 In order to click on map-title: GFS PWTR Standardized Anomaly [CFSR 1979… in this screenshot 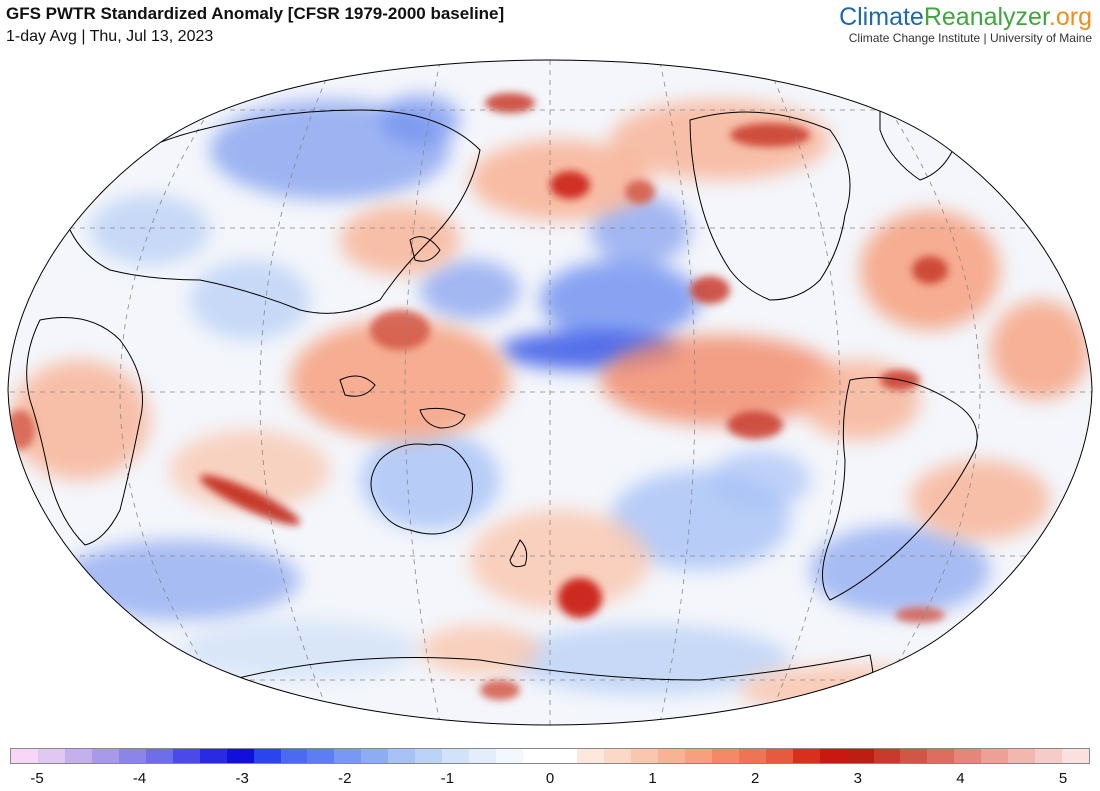, I will do `click(255, 13)`.